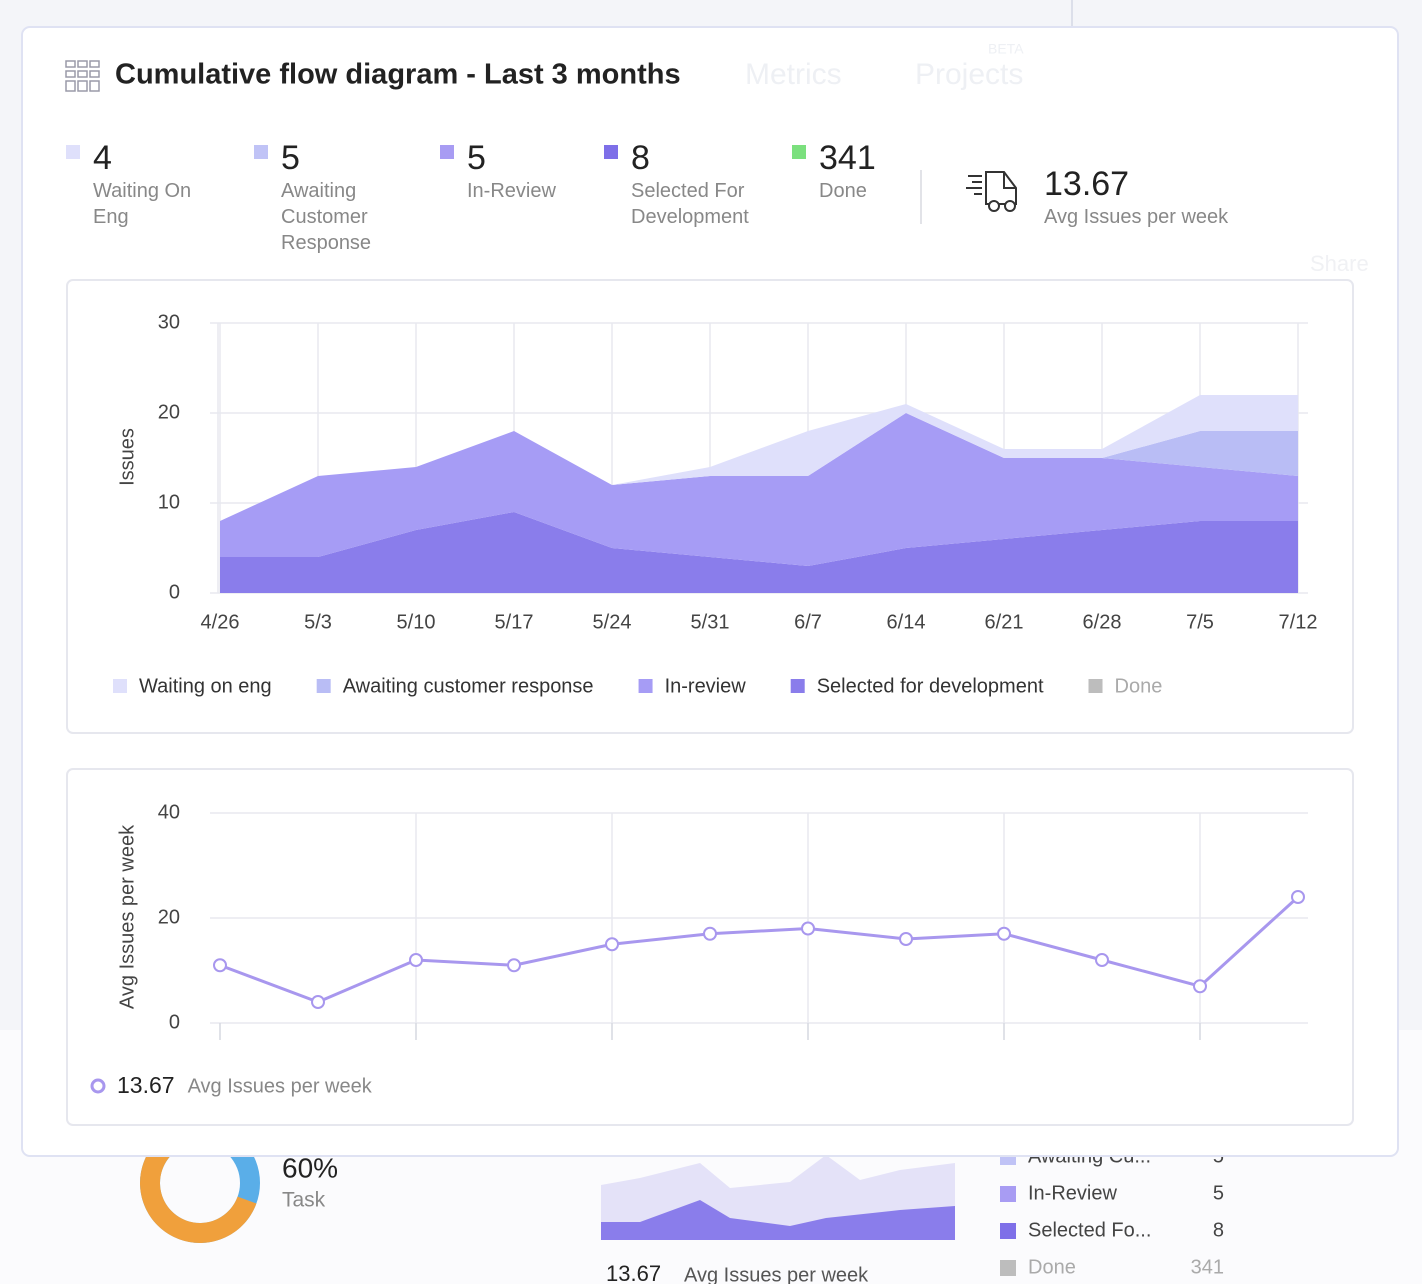  Describe the element at coordinates (304, 1200) in the screenshot. I see `donut-label: Task` at that location.